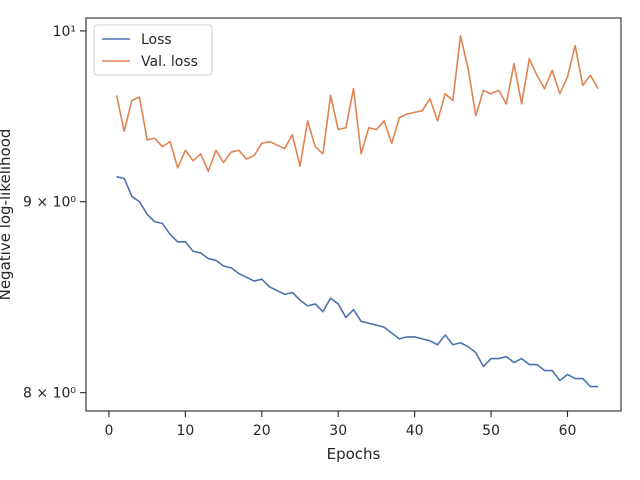 Image resolution: width=640 pixels, height=480 pixels. I want to click on x-tick-label: 30, so click(338, 431).